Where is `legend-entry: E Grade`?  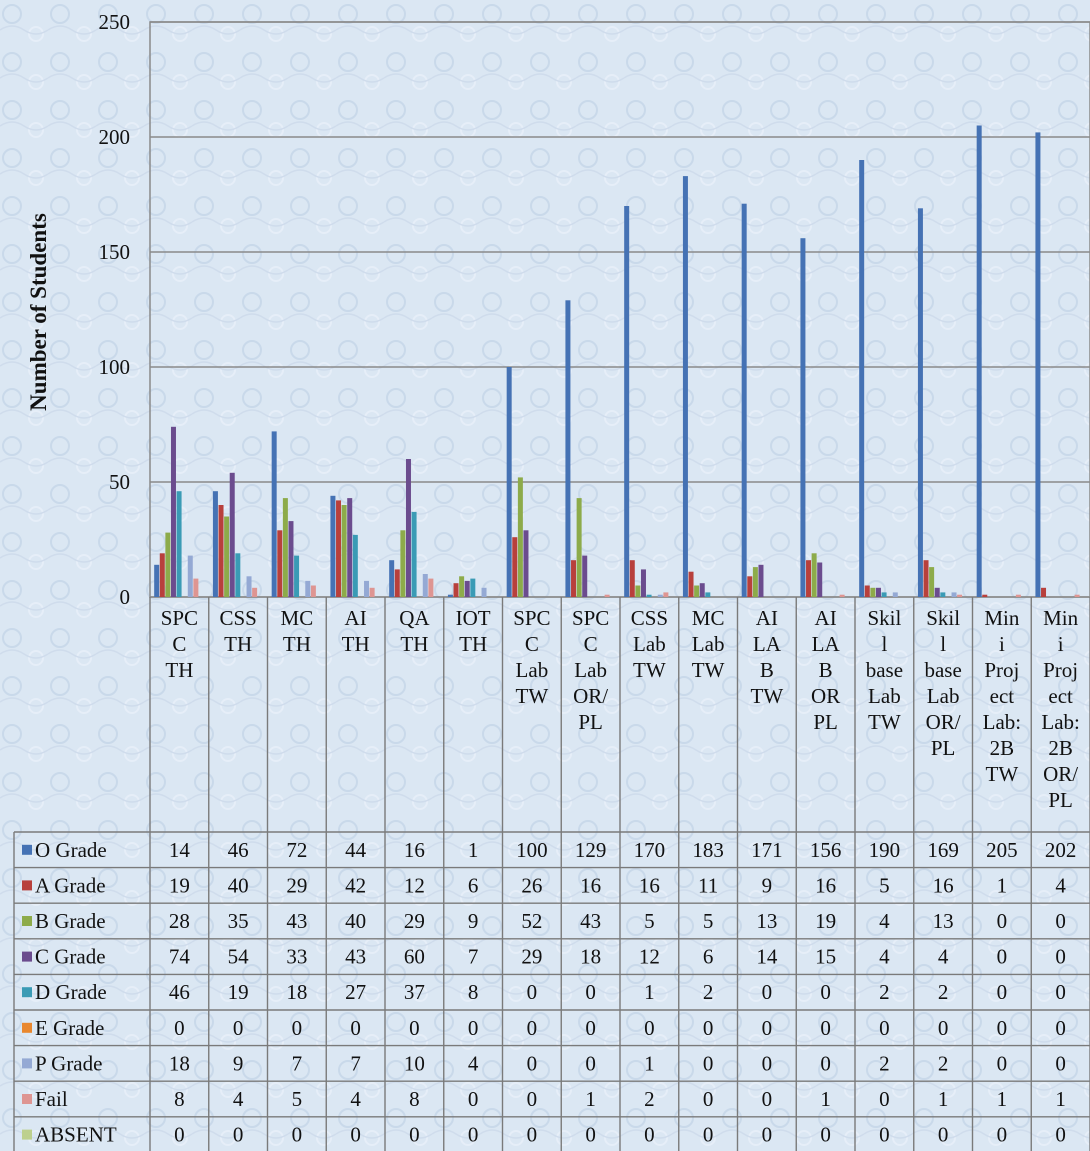
legend-entry: E Grade is located at coordinates (69, 1028).